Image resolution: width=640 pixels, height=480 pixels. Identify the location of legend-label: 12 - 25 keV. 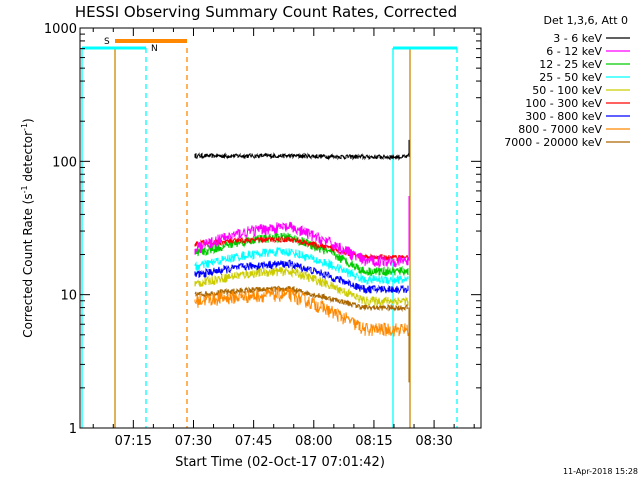
(570, 64).